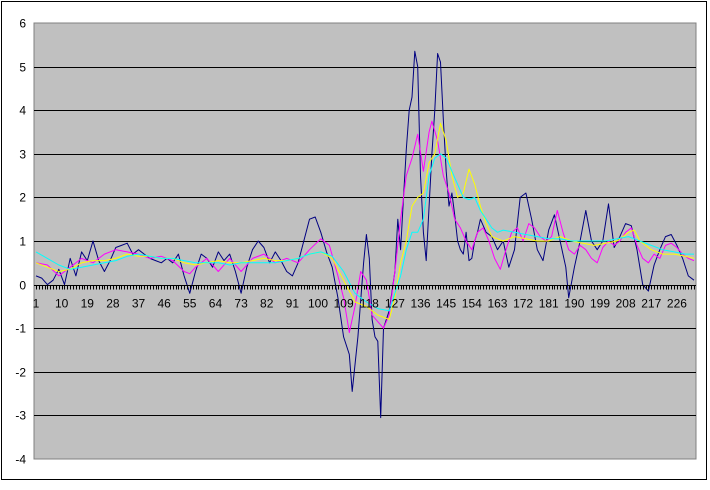 This screenshot has height=490, width=710. Describe the element at coordinates (20, 373) in the screenshot. I see `y-tick-label: -2` at that location.